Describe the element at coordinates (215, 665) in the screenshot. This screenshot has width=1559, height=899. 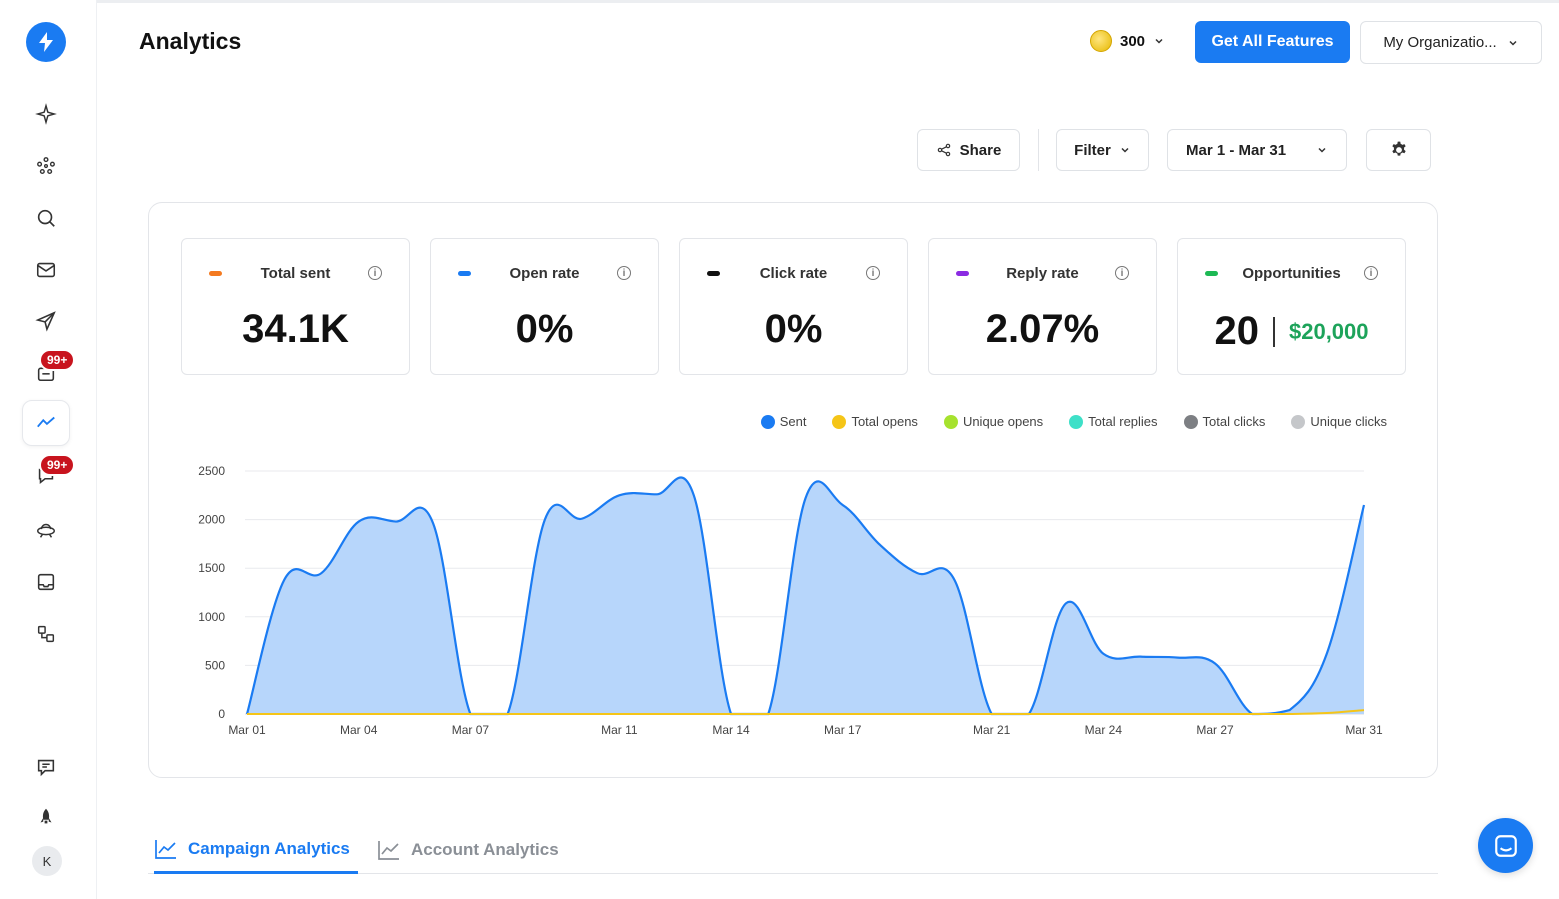
I see `y-tick-label: 500` at that location.